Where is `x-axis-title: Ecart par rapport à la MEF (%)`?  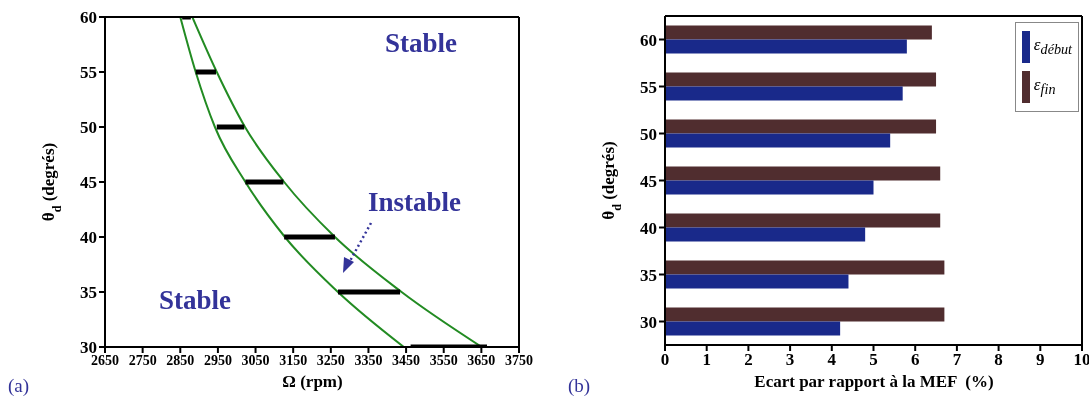 x-axis-title: Ecart par rapport à la MEF (%) is located at coordinates (874, 381).